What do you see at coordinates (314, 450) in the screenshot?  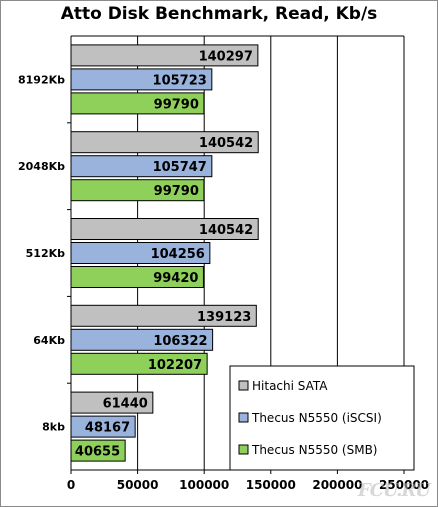 I see `legend-label: Thecus N5550 (SMB)` at bounding box center [314, 450].